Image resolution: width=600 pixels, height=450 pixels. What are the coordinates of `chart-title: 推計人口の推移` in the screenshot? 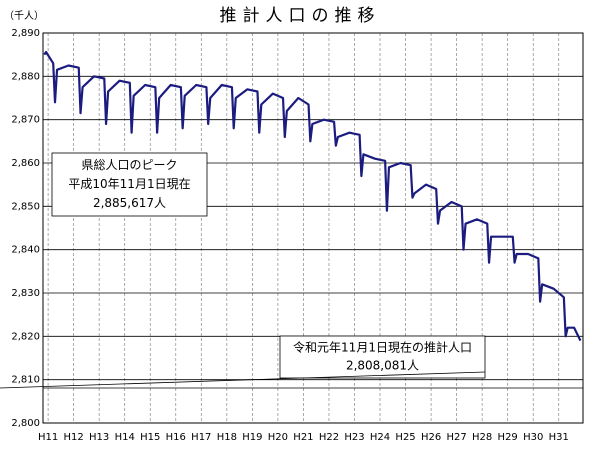 It's located at (300, 16).